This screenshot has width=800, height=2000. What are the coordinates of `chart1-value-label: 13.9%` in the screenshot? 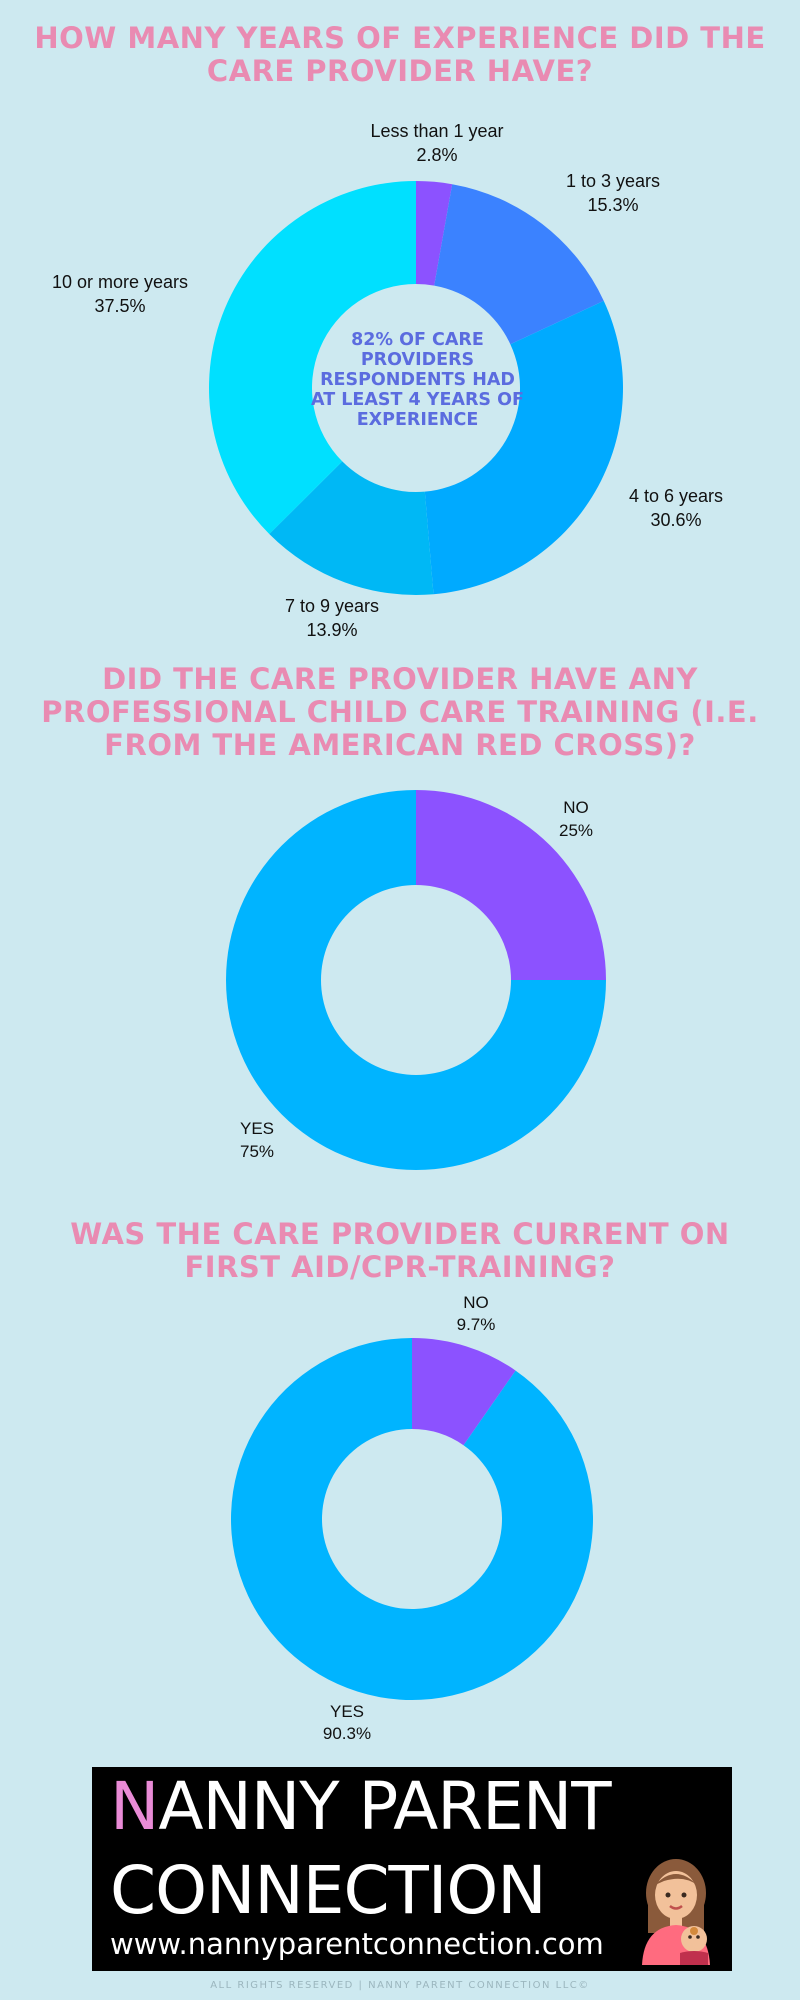 It's located at (331, 630).